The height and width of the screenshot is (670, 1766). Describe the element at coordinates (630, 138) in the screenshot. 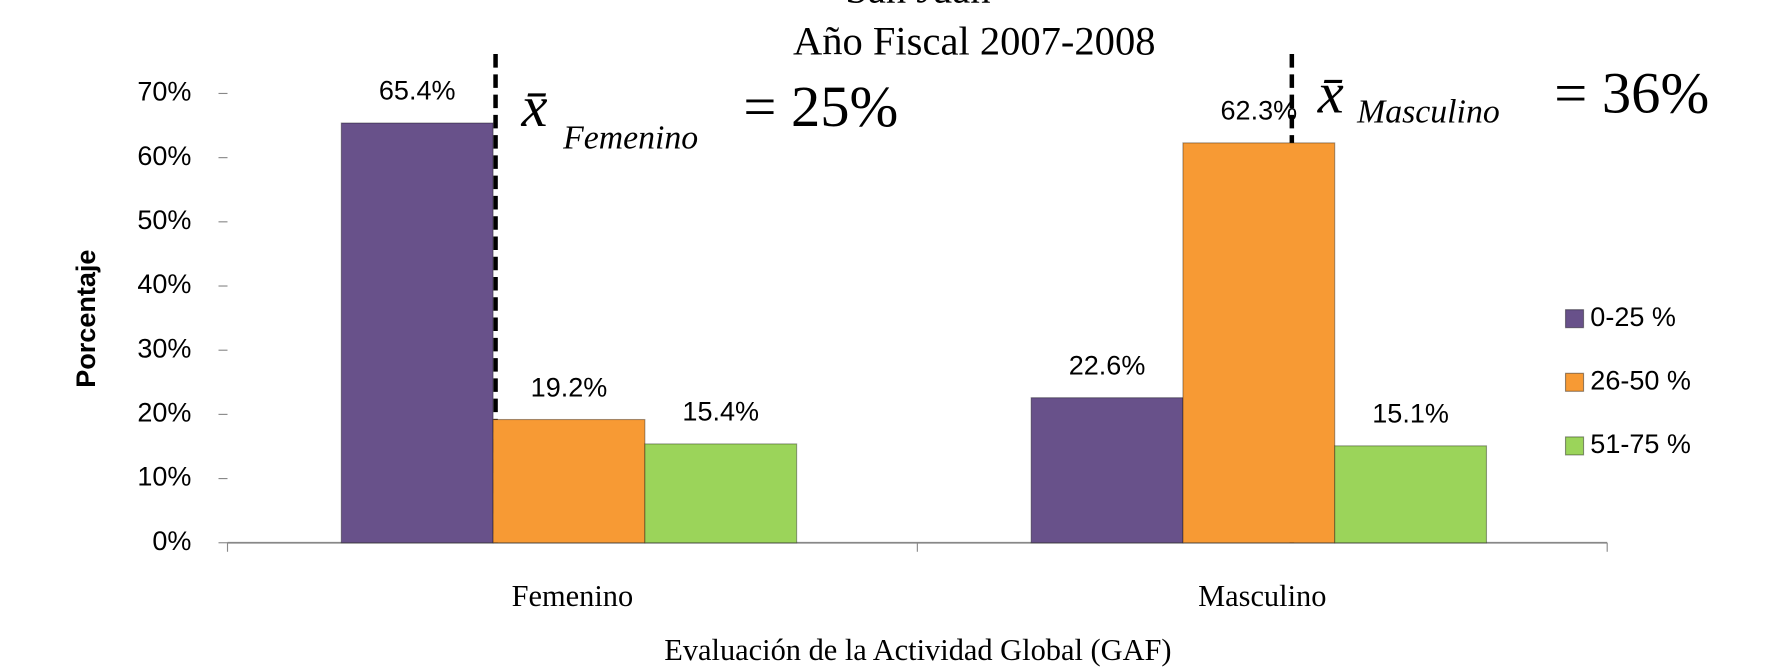

I see `annotation-subscript: Femenino` at that location.